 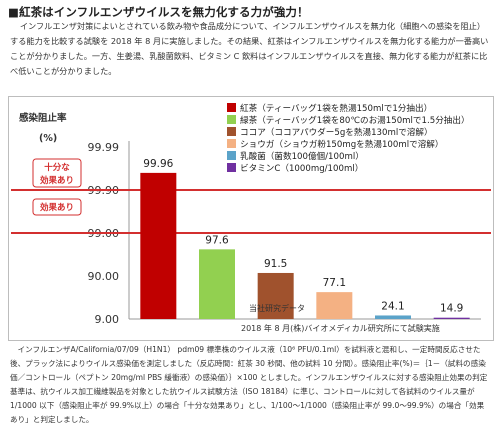 I want to click on legend-label: 紅茶（ティーバッグ1袋を熱湯150mlで1分抽出）, so click(x=336, y=108).